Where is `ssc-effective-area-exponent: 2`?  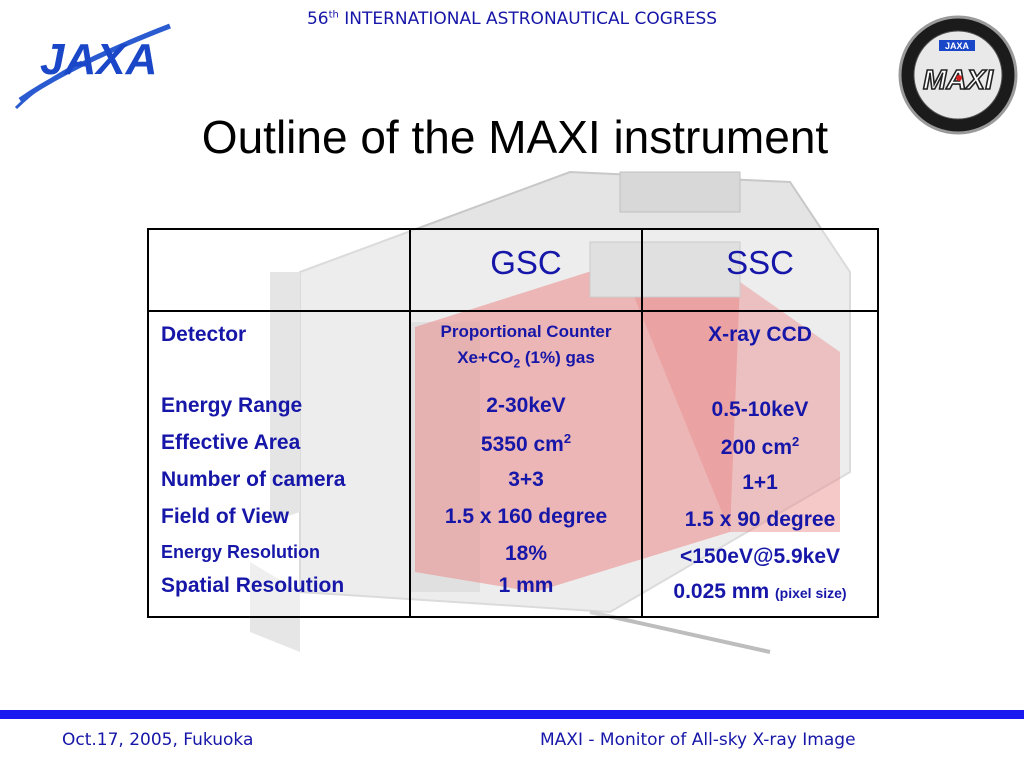
ssc-effective-area-exponent: 2 is located at coordinates (796, 441).